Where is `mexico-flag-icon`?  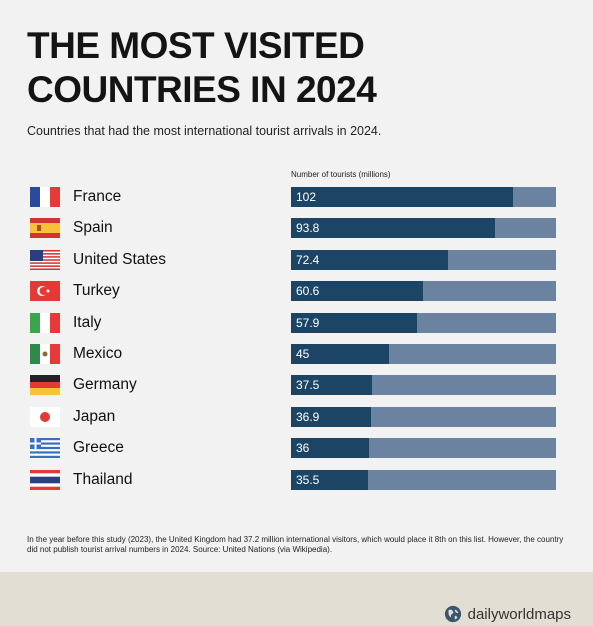
mexico-flag-icon is located at coordinates (45, 354).